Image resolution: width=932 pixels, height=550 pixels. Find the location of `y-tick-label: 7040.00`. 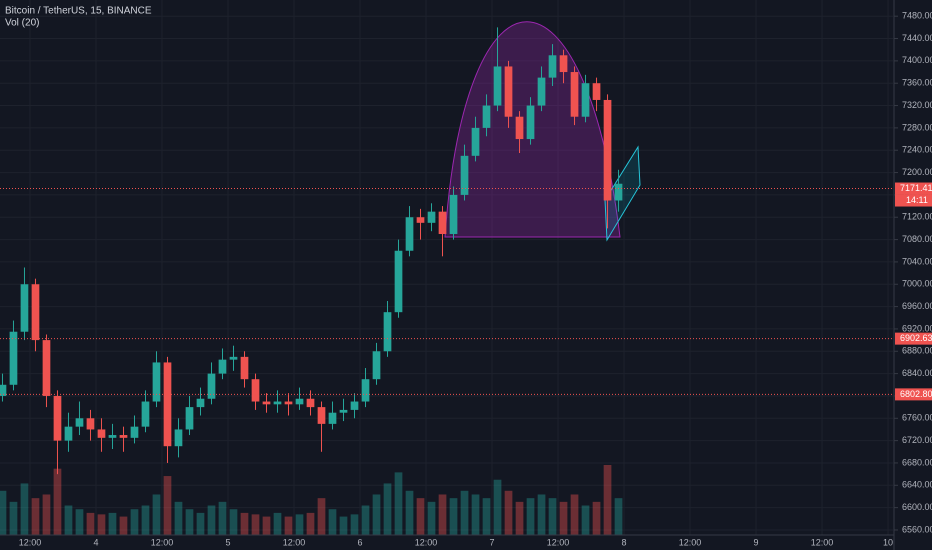

y-tick-label: 7040.00 is located at coordinates (917, 261).